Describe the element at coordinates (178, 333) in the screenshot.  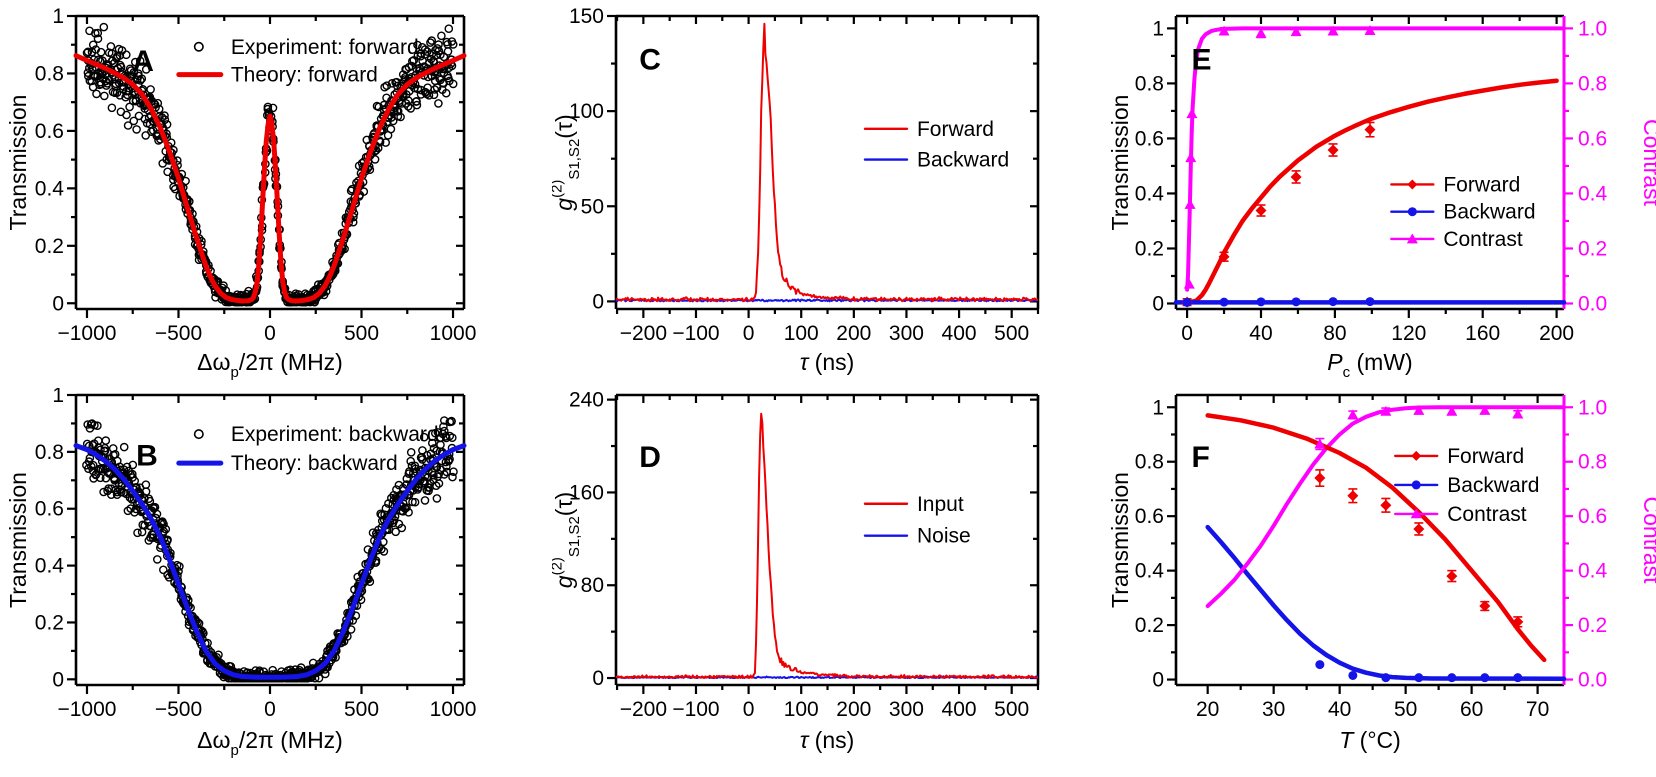
I see `x-tick-label: −500` at that location.